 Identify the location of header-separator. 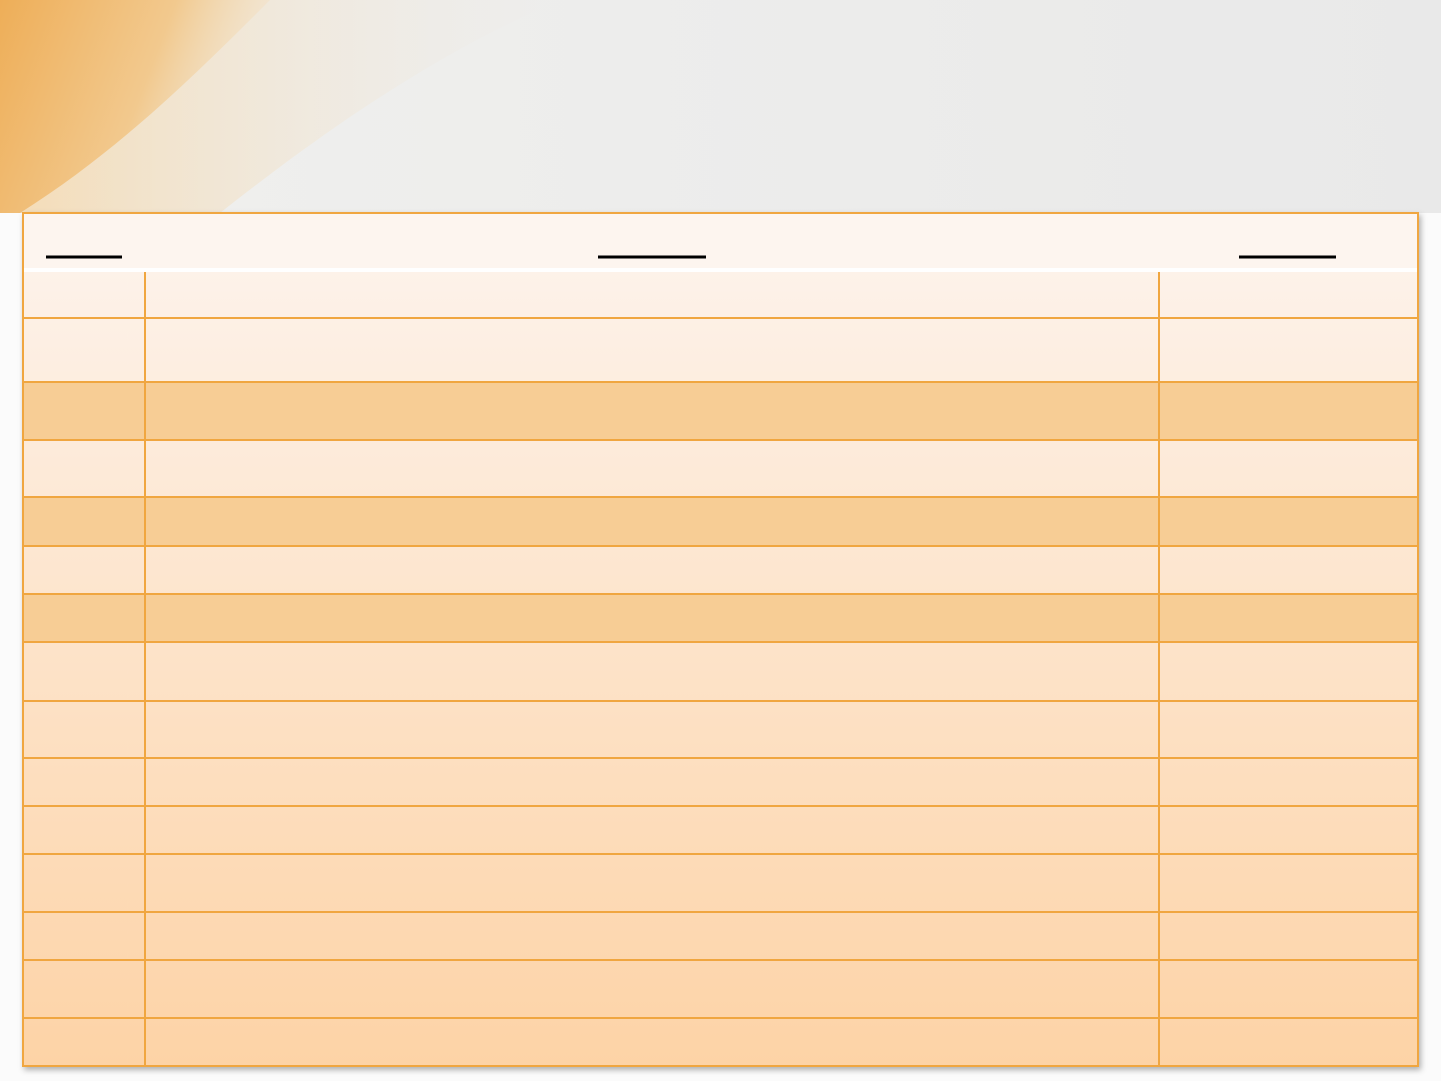
(720, 270).